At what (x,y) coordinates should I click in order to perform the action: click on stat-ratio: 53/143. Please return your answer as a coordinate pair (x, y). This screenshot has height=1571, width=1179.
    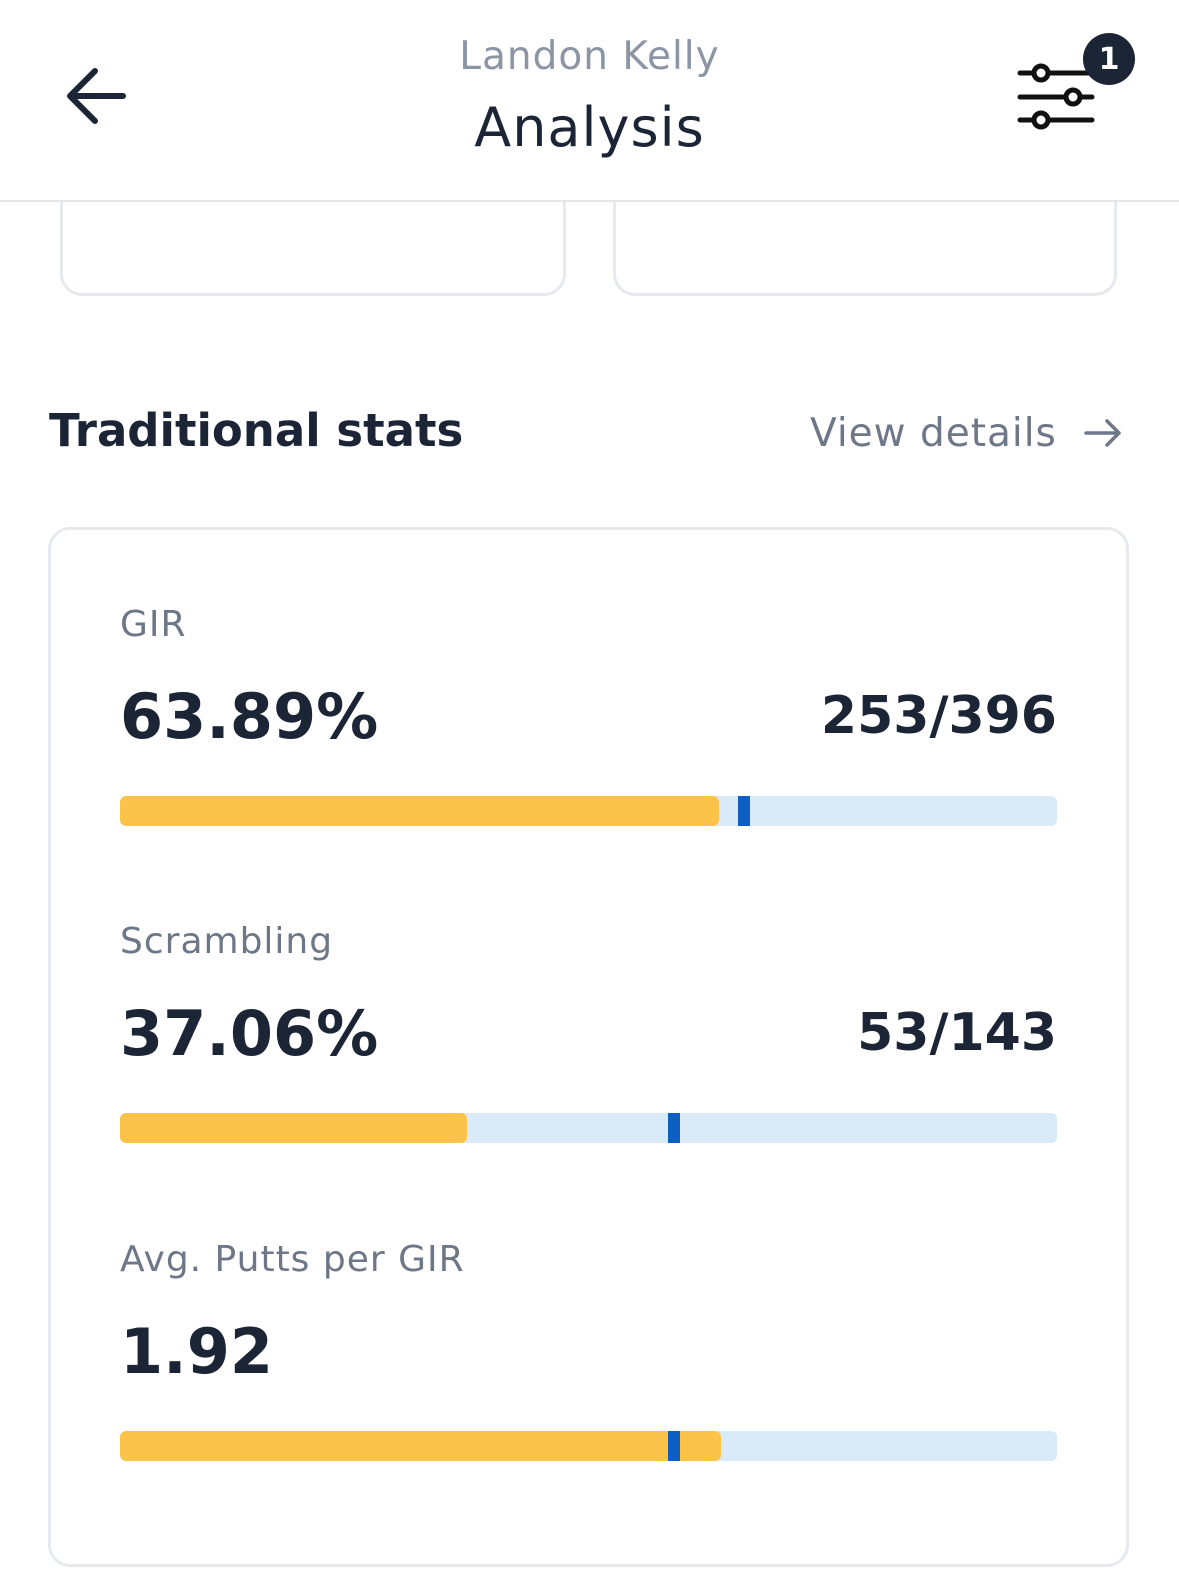
    Looking at the image, I should click on (957, 1033).